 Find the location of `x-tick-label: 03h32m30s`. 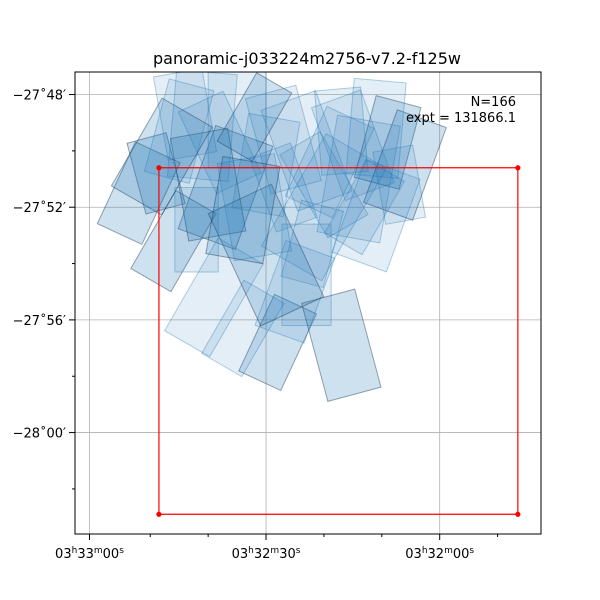

x-tick-label: 03h32m30s is located at coordinates (266, 554).